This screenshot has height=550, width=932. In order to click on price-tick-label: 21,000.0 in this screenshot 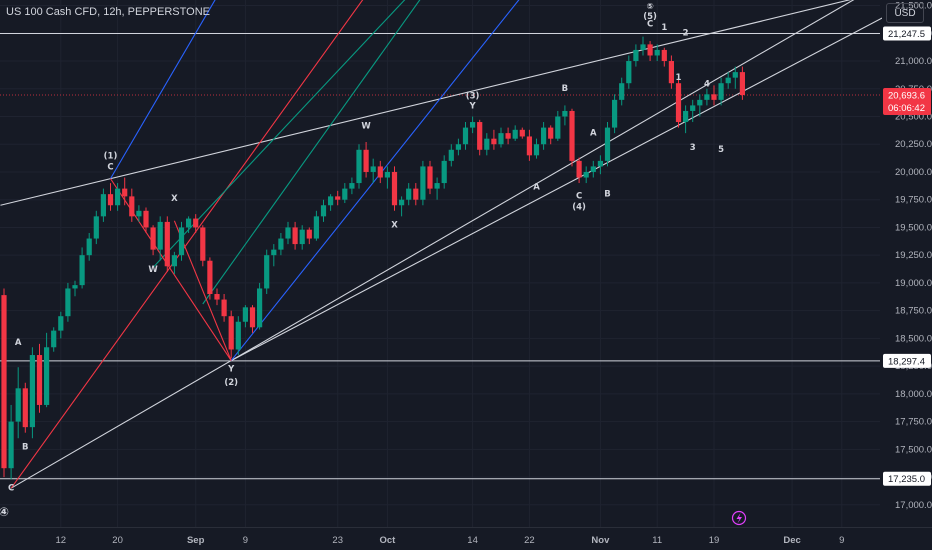, I will do `click(913, 61)`.